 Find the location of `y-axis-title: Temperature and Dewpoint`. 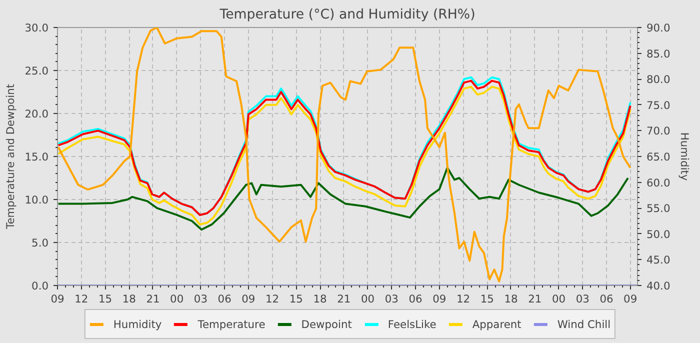

y-axis-title: Temperature and Dewpoint is located at coordinates (10, 157).